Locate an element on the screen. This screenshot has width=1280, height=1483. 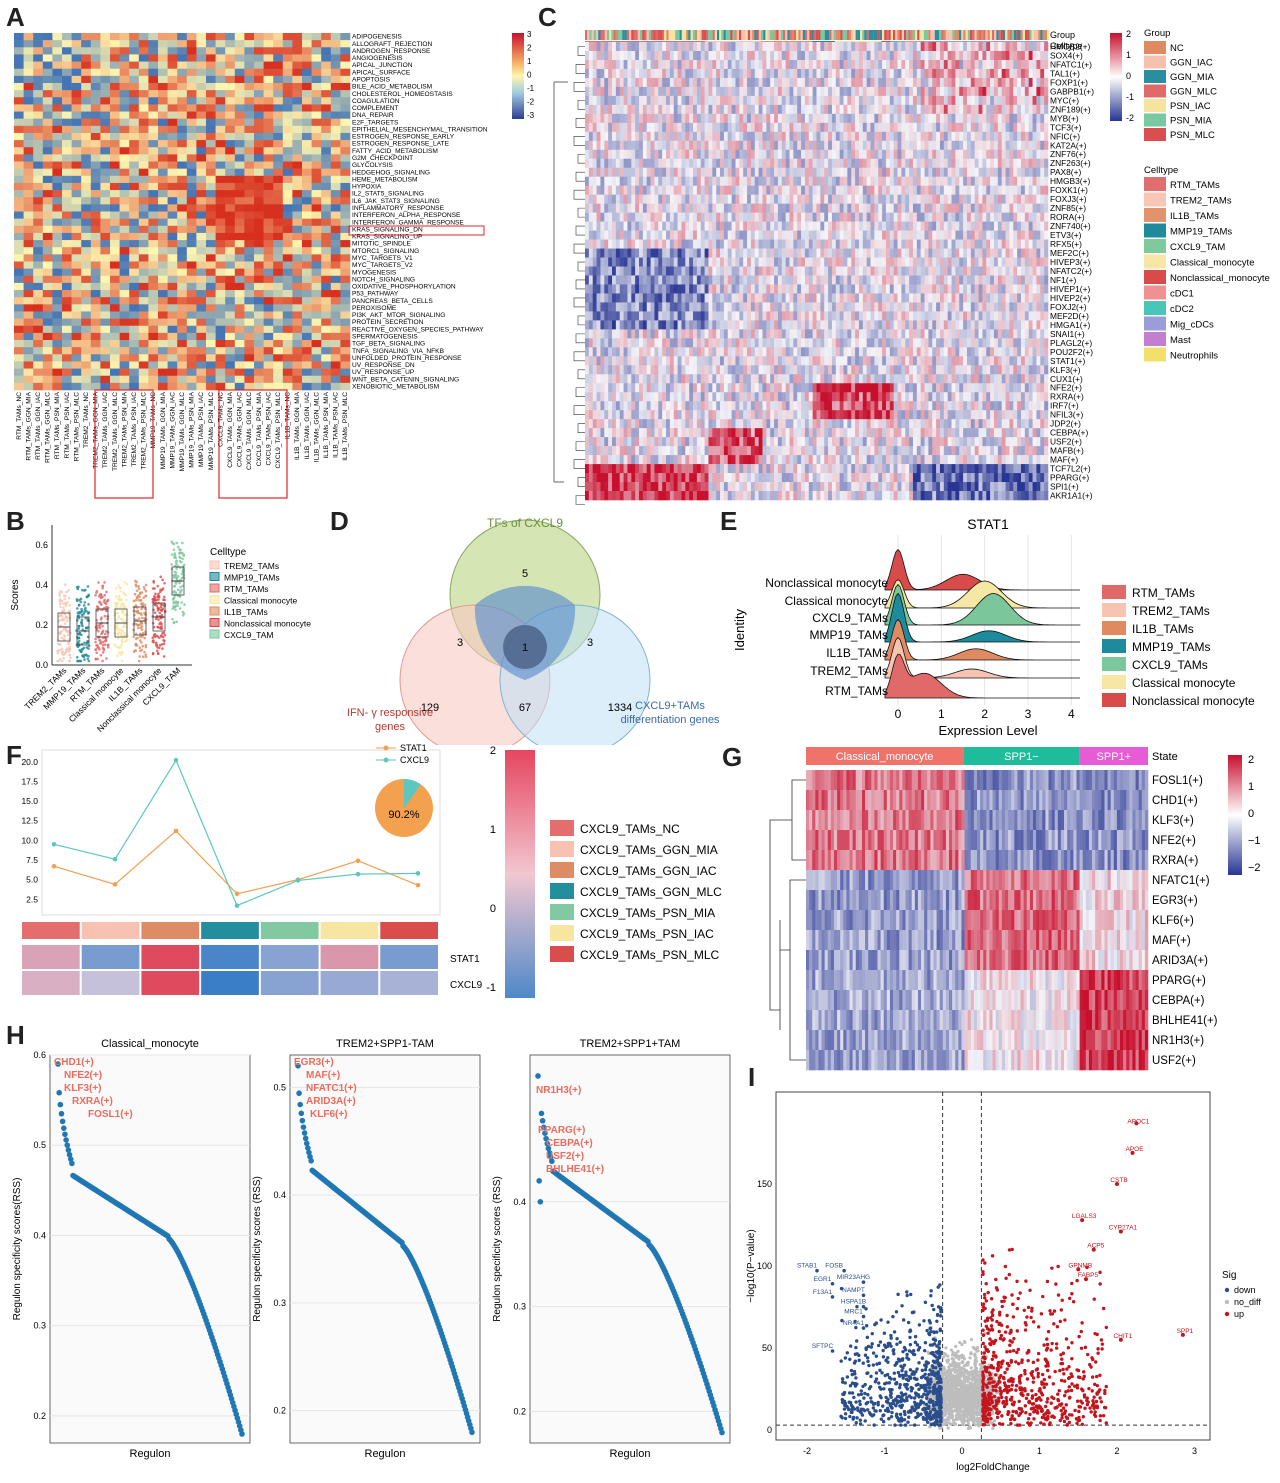
pathway-label: WNT_BETA_CATENIN_SIGNALING is located at coordinates (405, 379).